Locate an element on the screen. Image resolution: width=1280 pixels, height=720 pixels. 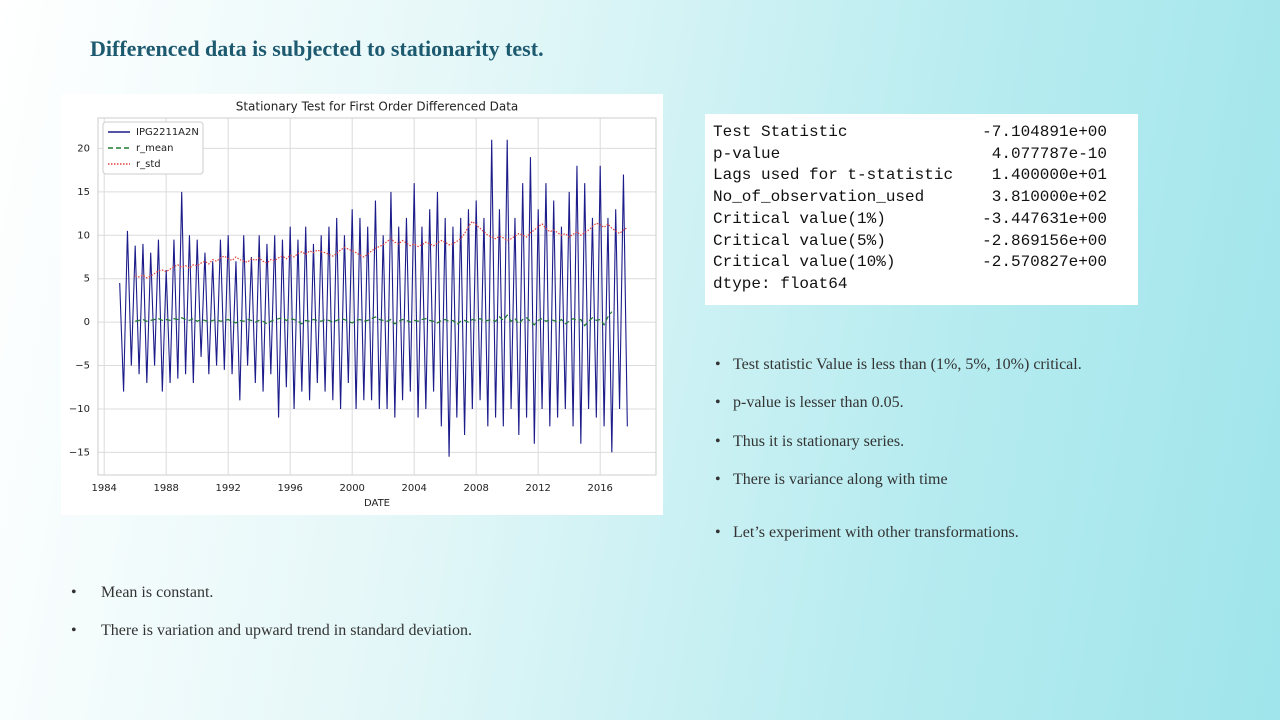
row-value: -2.869156e+00 is located at coordinates (1044, 240).